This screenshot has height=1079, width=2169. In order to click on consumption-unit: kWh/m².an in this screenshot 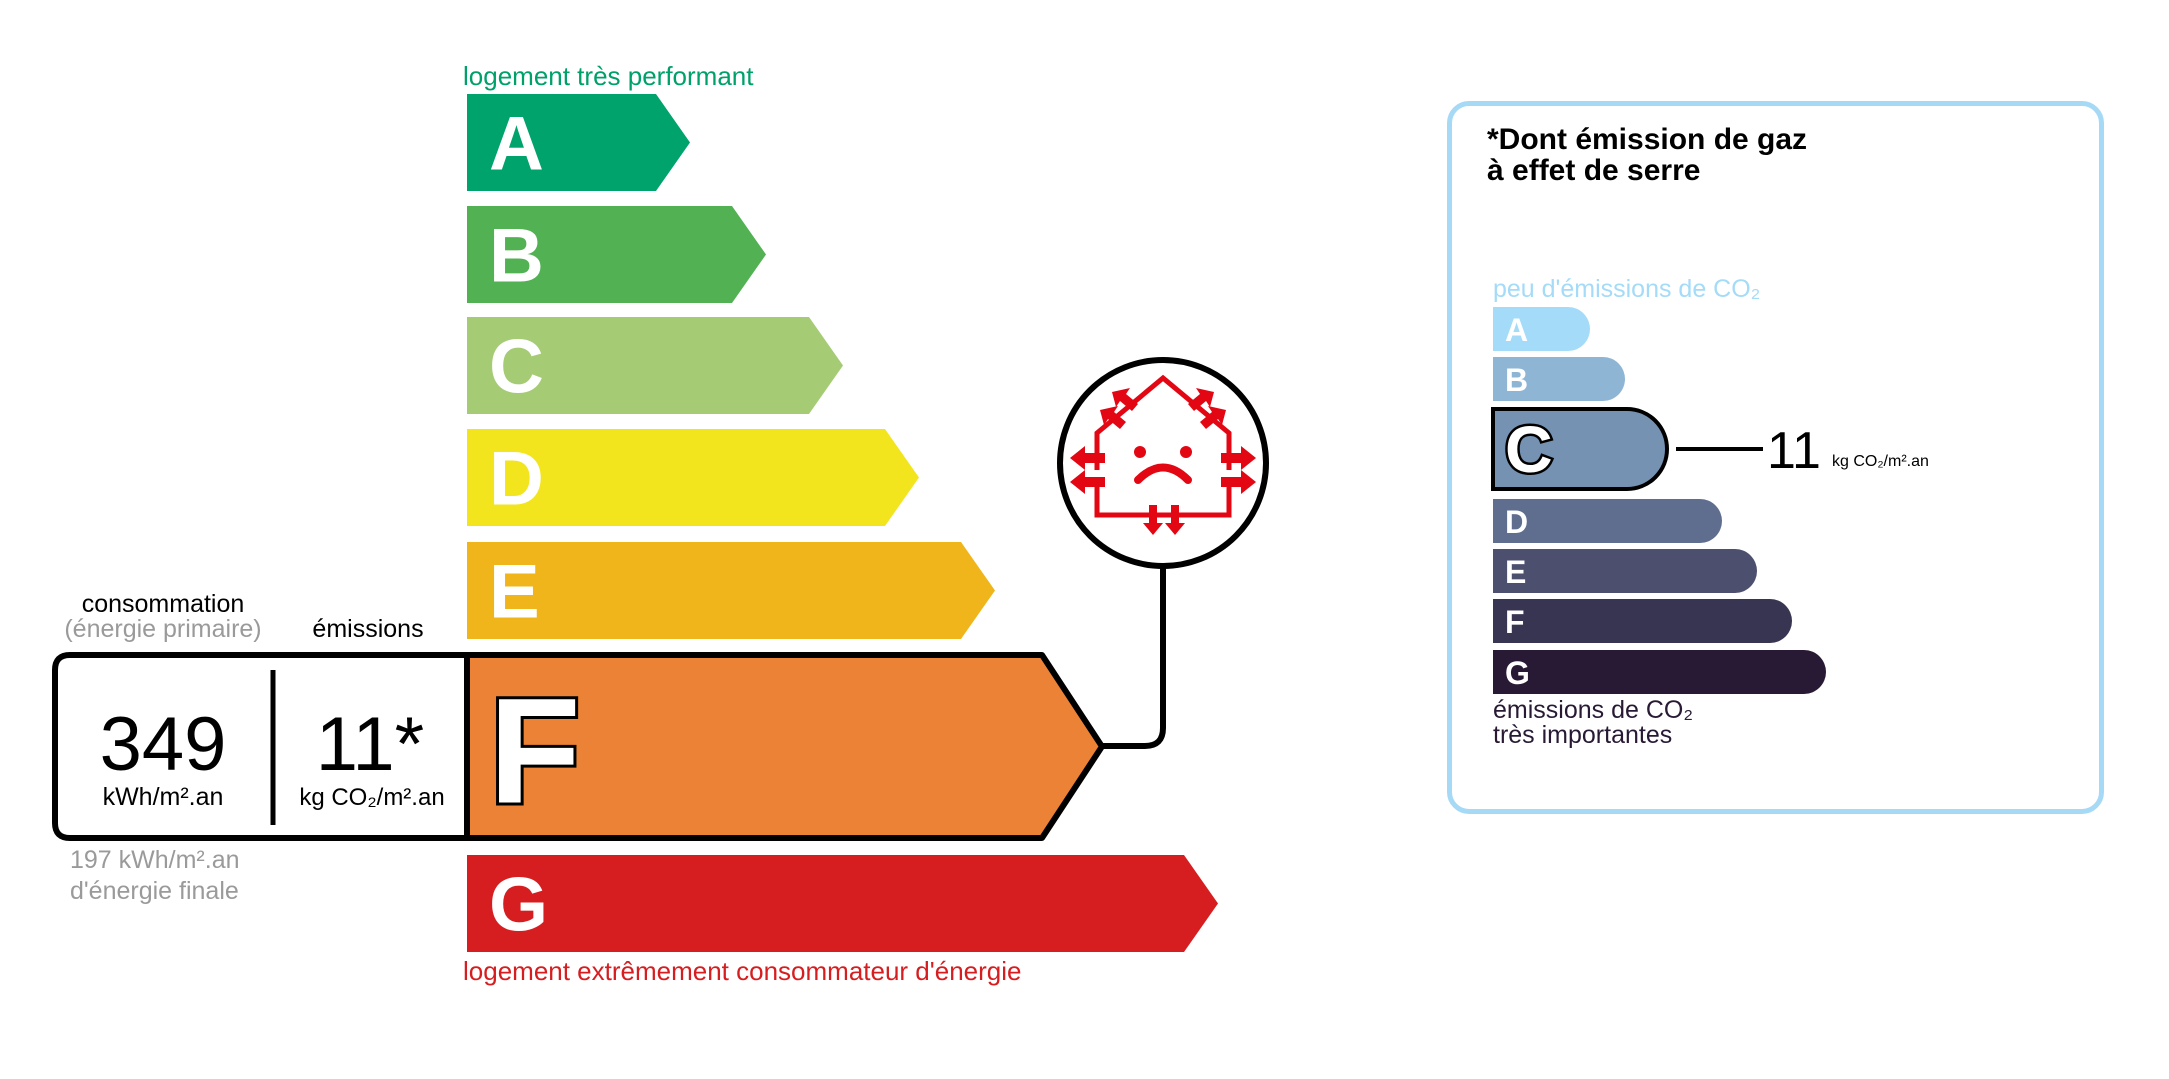, I will do `click(163, 797)`.